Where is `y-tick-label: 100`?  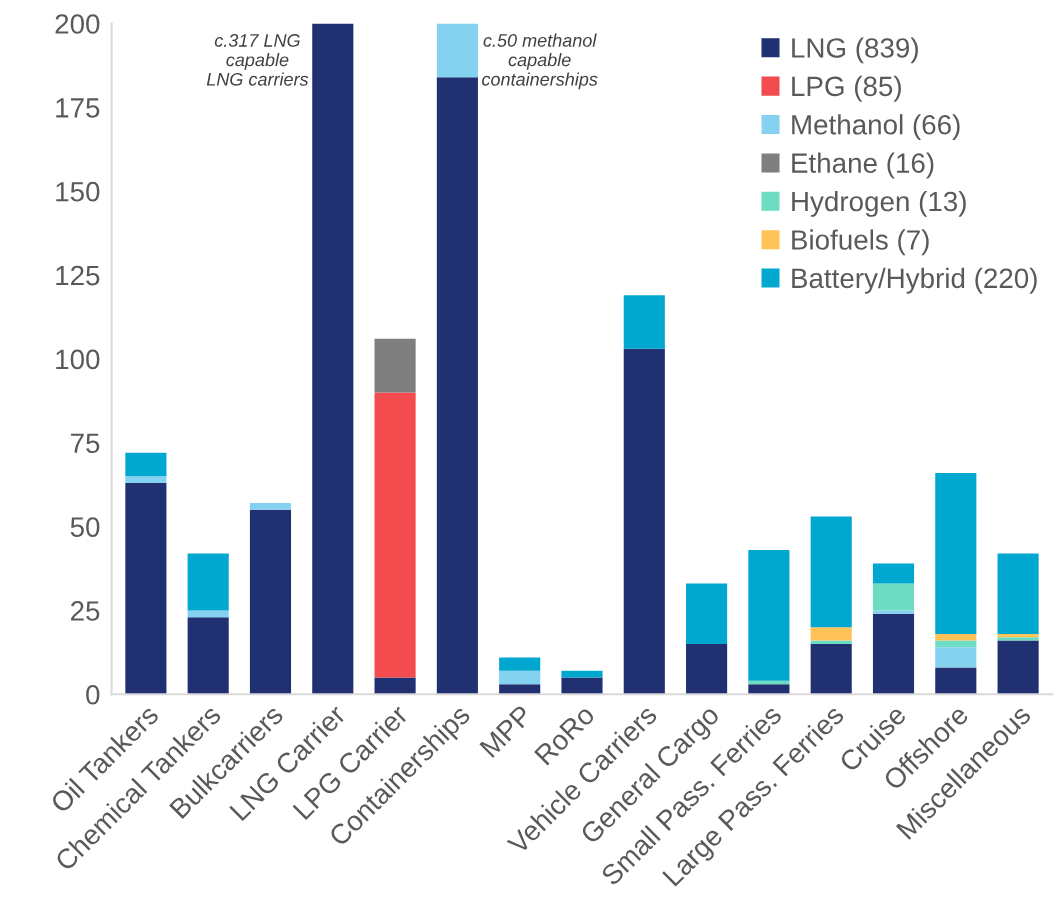 y-tick-label: 100 is located at coordinates (78, 359).